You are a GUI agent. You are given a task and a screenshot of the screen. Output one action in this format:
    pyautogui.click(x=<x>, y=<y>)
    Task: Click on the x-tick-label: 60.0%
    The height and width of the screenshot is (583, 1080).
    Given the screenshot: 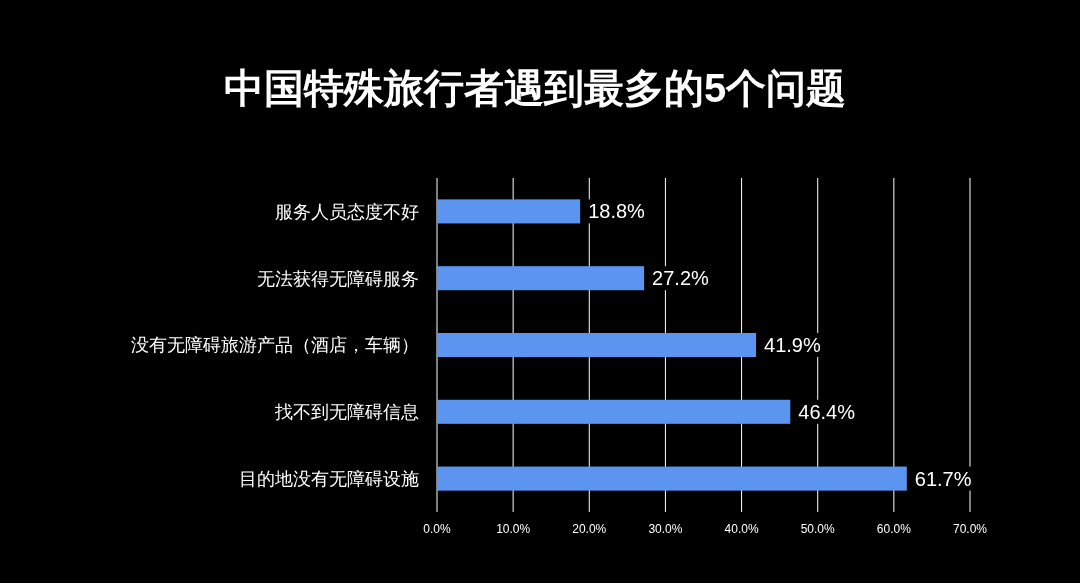 What is the action you would take?
    pyautogui.click(x=894, y=529)
    